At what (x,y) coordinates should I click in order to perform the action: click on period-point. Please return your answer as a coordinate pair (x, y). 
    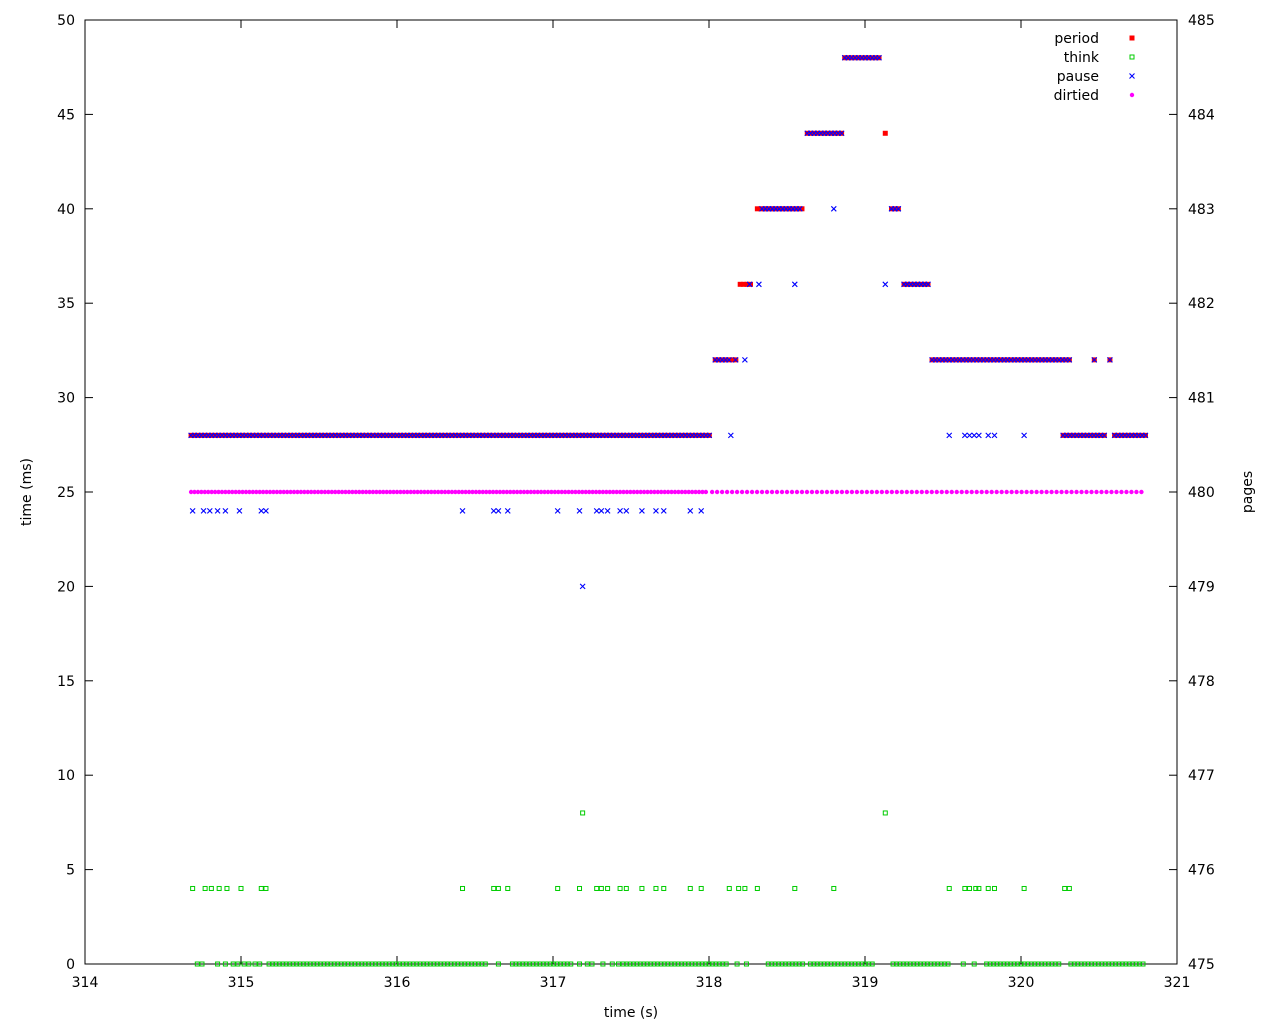
    Looking at the image, I should click on (885, 133).